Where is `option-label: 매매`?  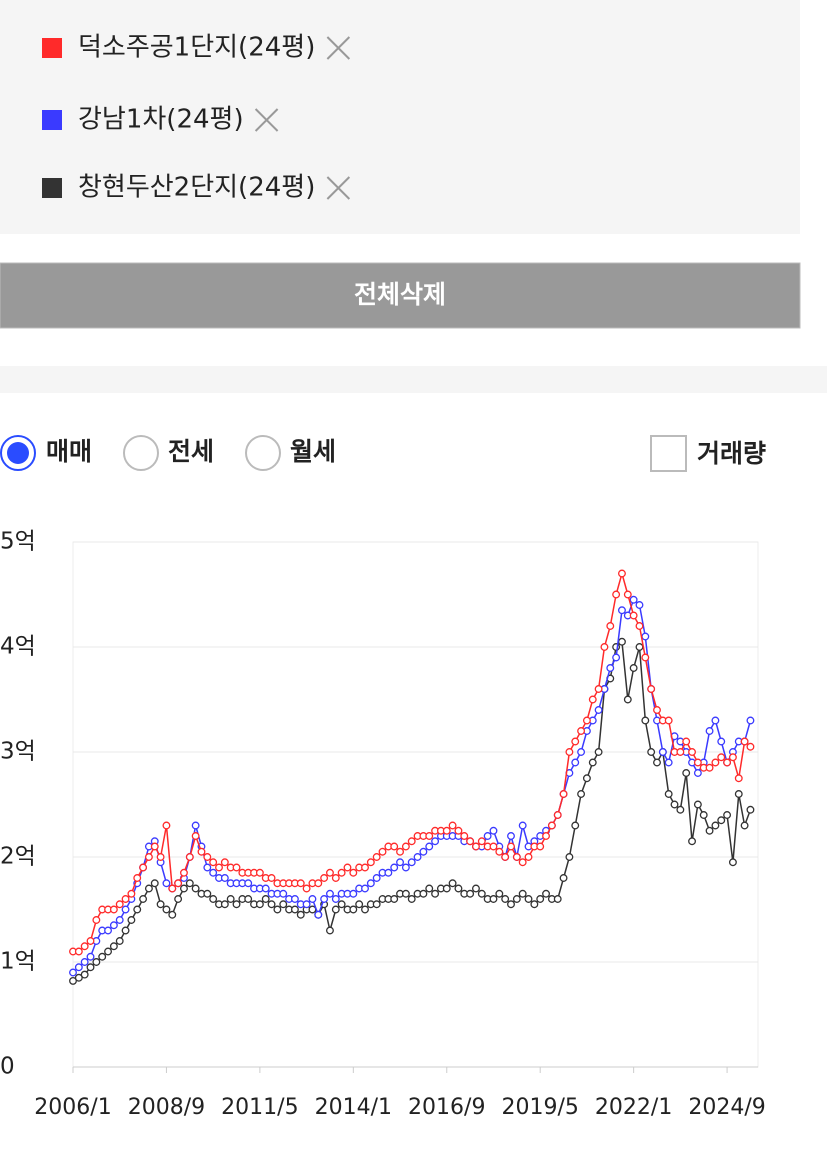 option-label: 매매 is located at coordinates (69, 451).